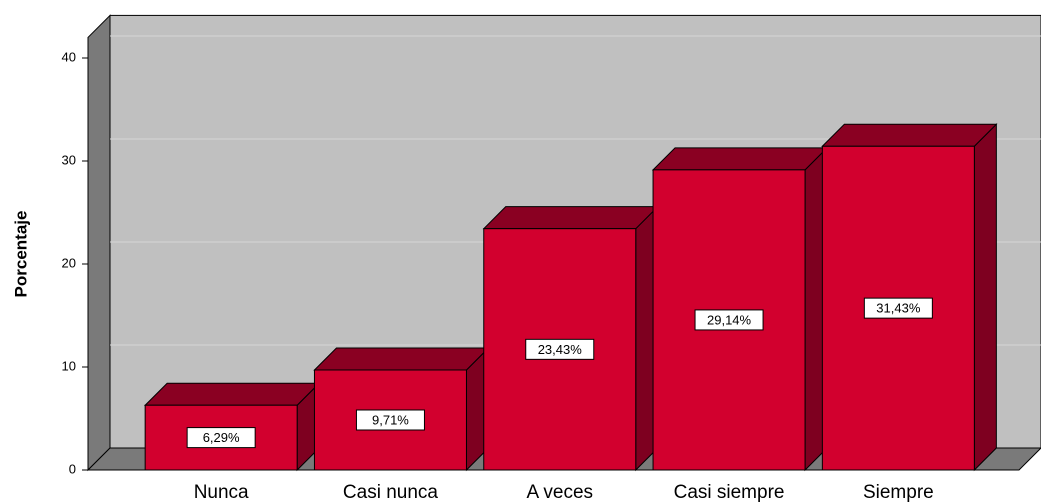 Image resolution: width=1041 pixels, height=504 pixels. What do you see at coordinates (390, 492) in the screenshot?
I see `x-tick-label: Casi nunca` at bounding box center [390, 492].